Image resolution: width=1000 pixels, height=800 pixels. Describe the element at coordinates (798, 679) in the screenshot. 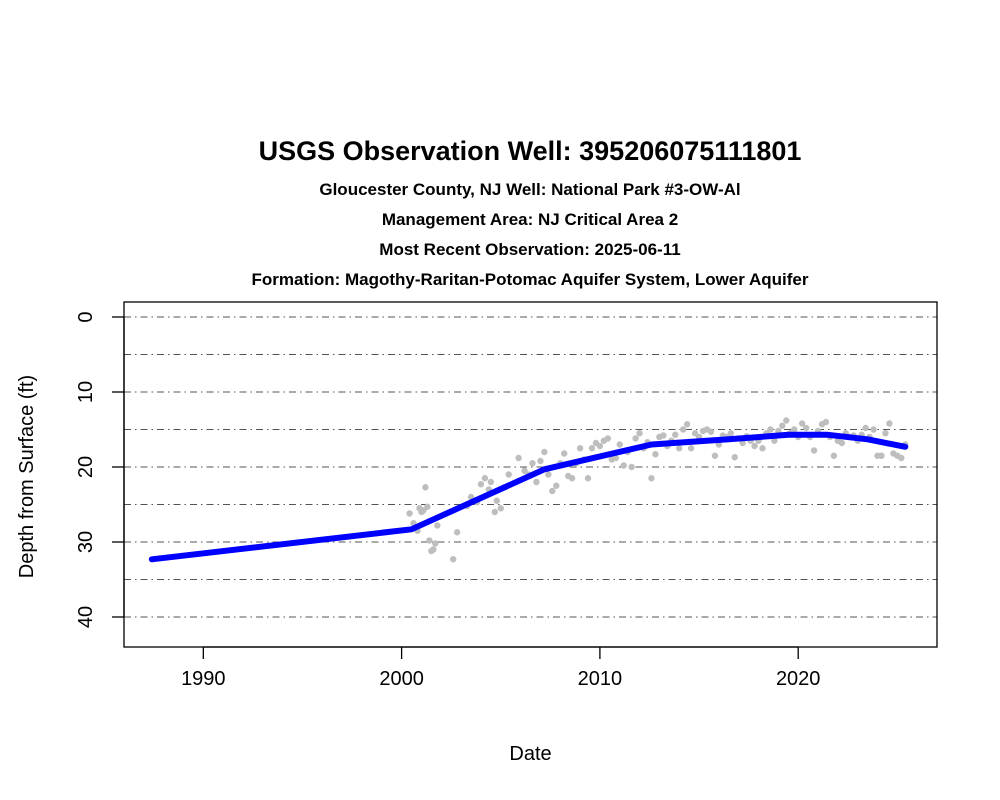

I see `x-tick-label: 2020` at that location.